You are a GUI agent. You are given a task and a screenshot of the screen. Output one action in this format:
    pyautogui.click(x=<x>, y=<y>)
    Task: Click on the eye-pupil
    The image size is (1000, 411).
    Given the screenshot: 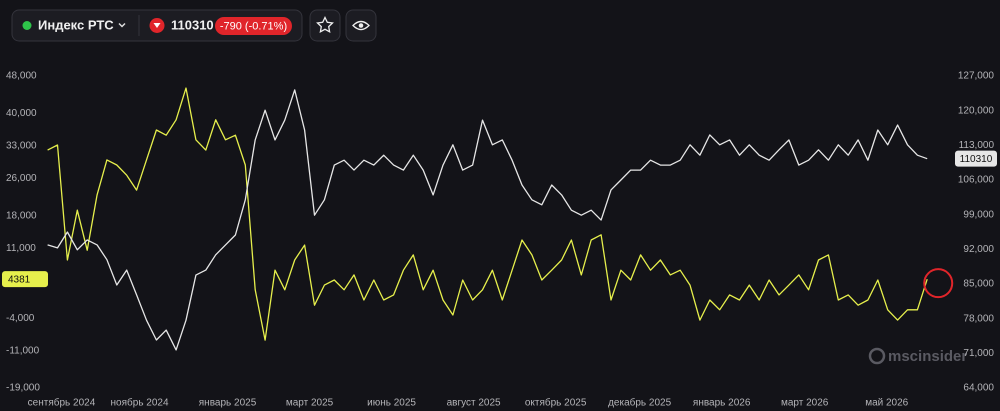 What is the action you would take?
    pyautogui.click(x=361, y=25)
    